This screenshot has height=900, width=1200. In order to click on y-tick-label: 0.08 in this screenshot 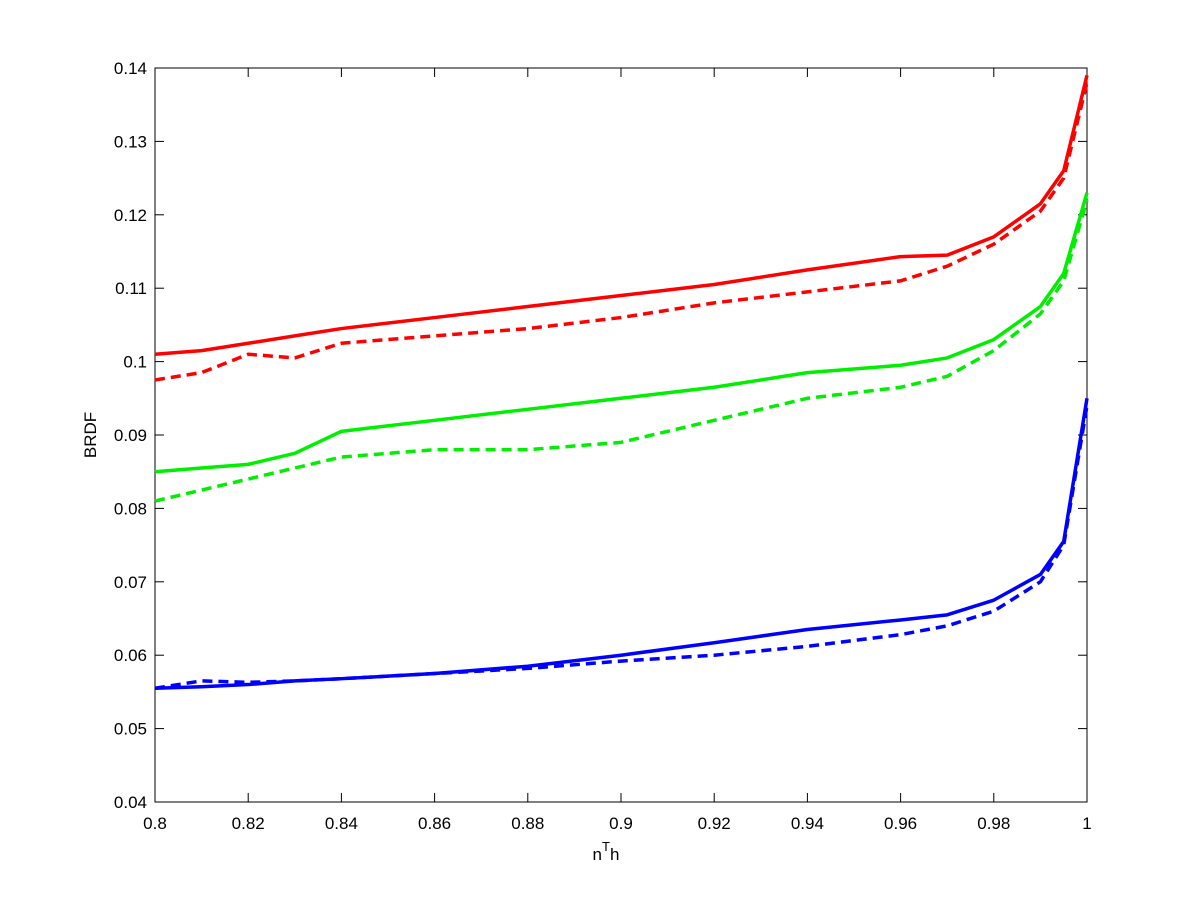, I will do `click(130, 508)`.